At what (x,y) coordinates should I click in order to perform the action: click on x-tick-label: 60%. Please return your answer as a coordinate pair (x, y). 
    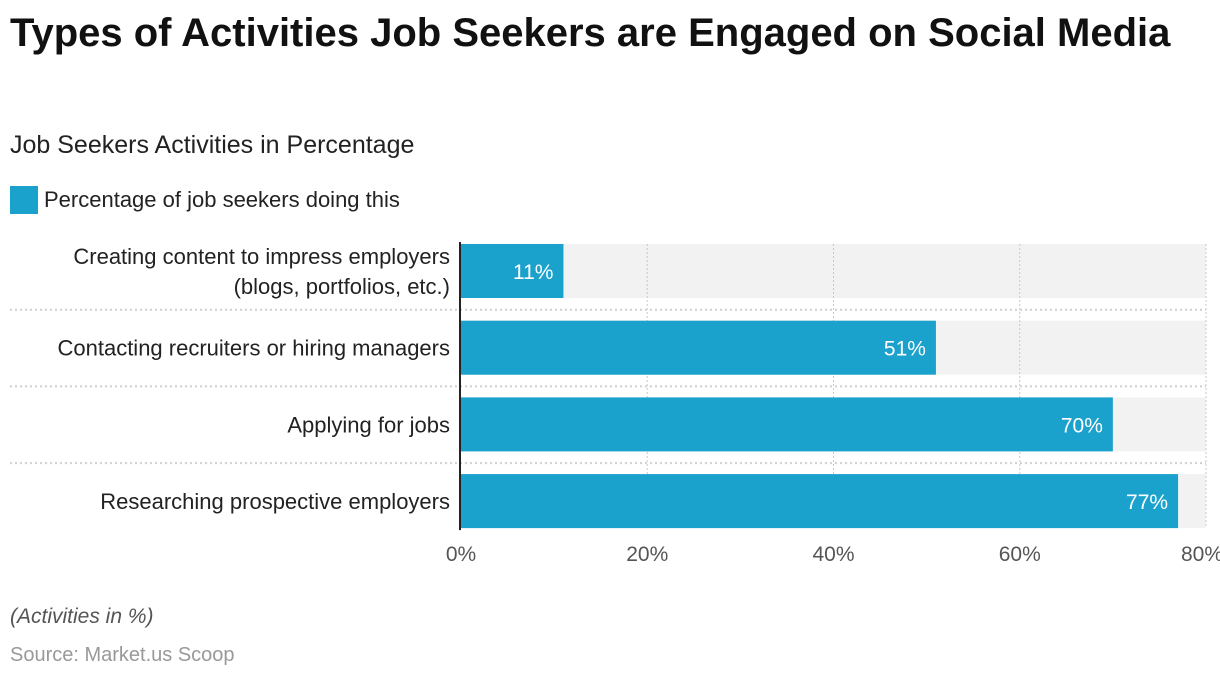
    Looking at the image, I should click on (1020, 554).